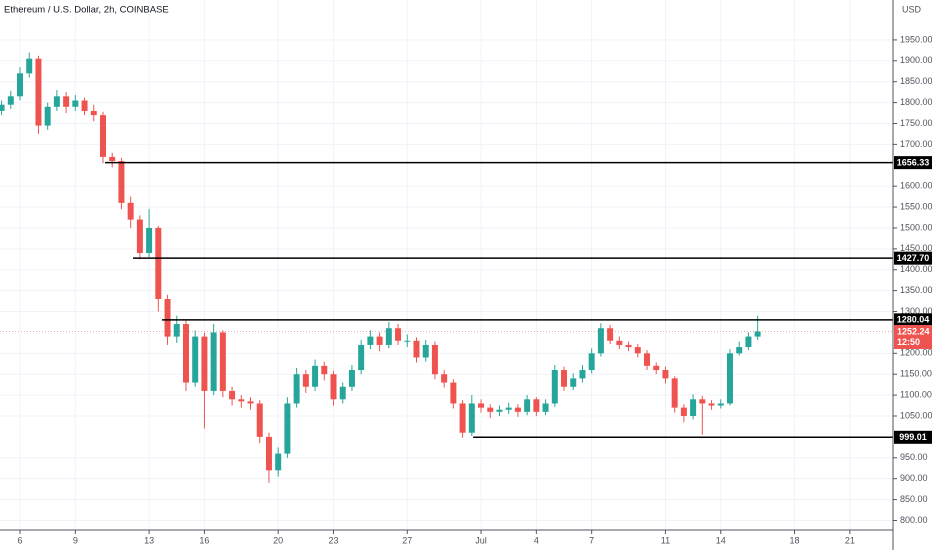  Describe the element at coordinates (536, 540) in the screenshot. I see `x-tick-label: 4` at that location.